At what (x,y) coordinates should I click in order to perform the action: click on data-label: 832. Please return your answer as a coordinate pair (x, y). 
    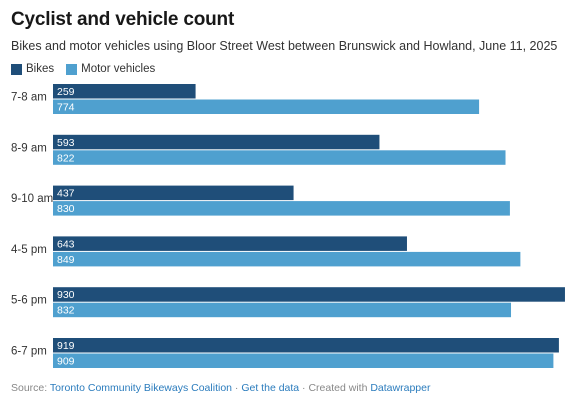
    Looking at the image, I should click on (66, 311).